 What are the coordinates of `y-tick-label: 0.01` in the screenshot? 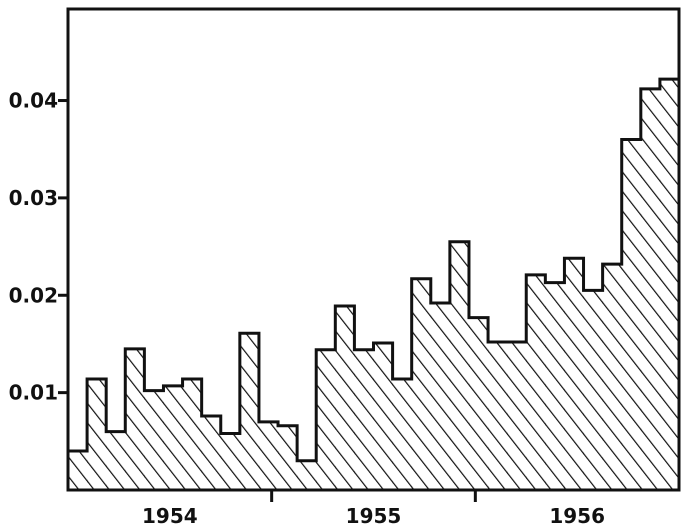 It's located at (33, 393).